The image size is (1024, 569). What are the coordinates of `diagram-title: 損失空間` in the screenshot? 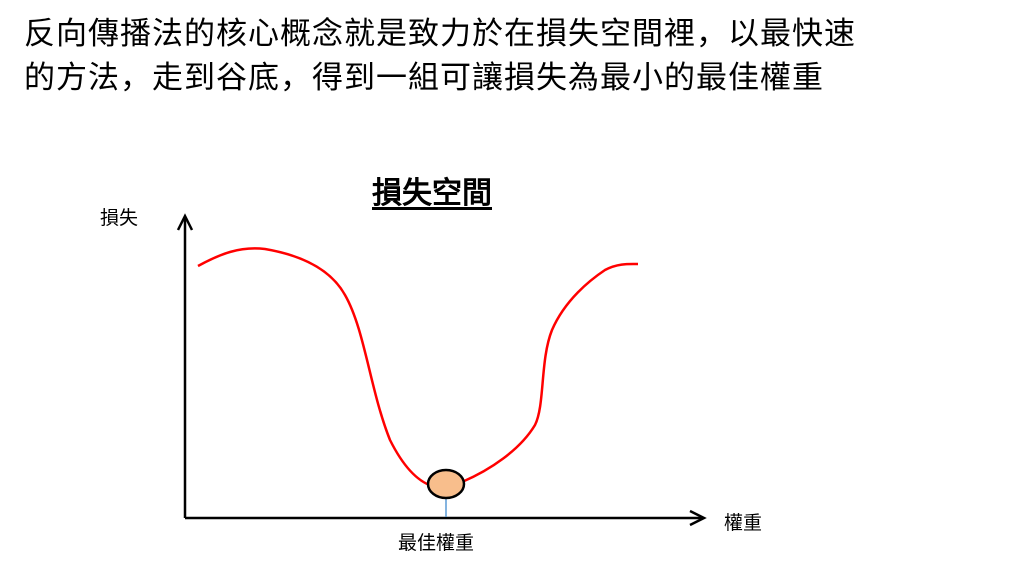 It's located at (432, 193).